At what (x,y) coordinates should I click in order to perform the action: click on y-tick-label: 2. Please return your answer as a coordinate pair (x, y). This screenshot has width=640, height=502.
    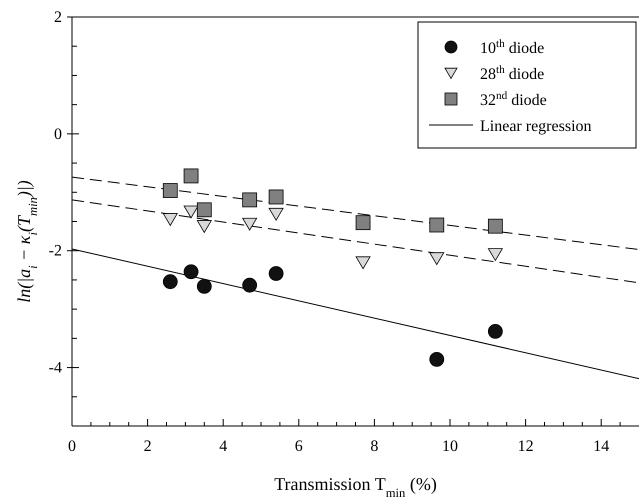
    Looking at the image, I should click on (58, 17).